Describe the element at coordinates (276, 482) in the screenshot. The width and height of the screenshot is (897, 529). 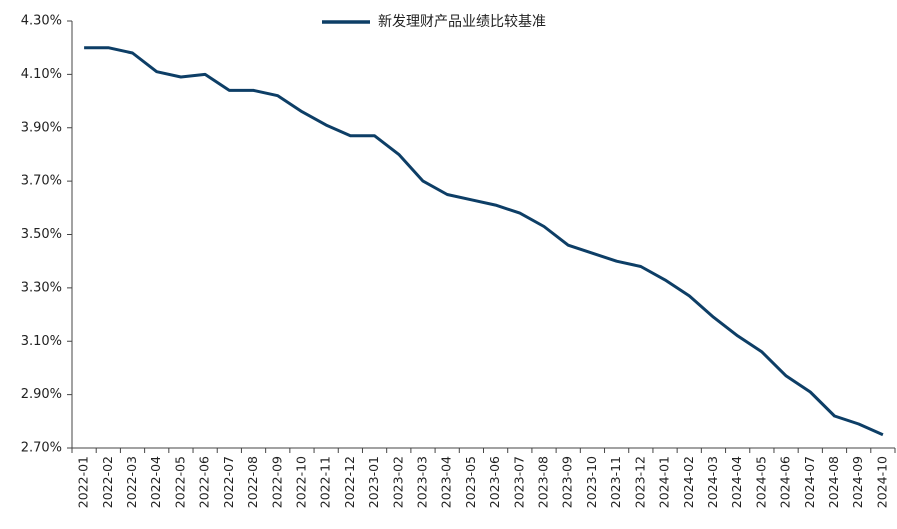
I see `x-tick-label: 2022-09` at that location.